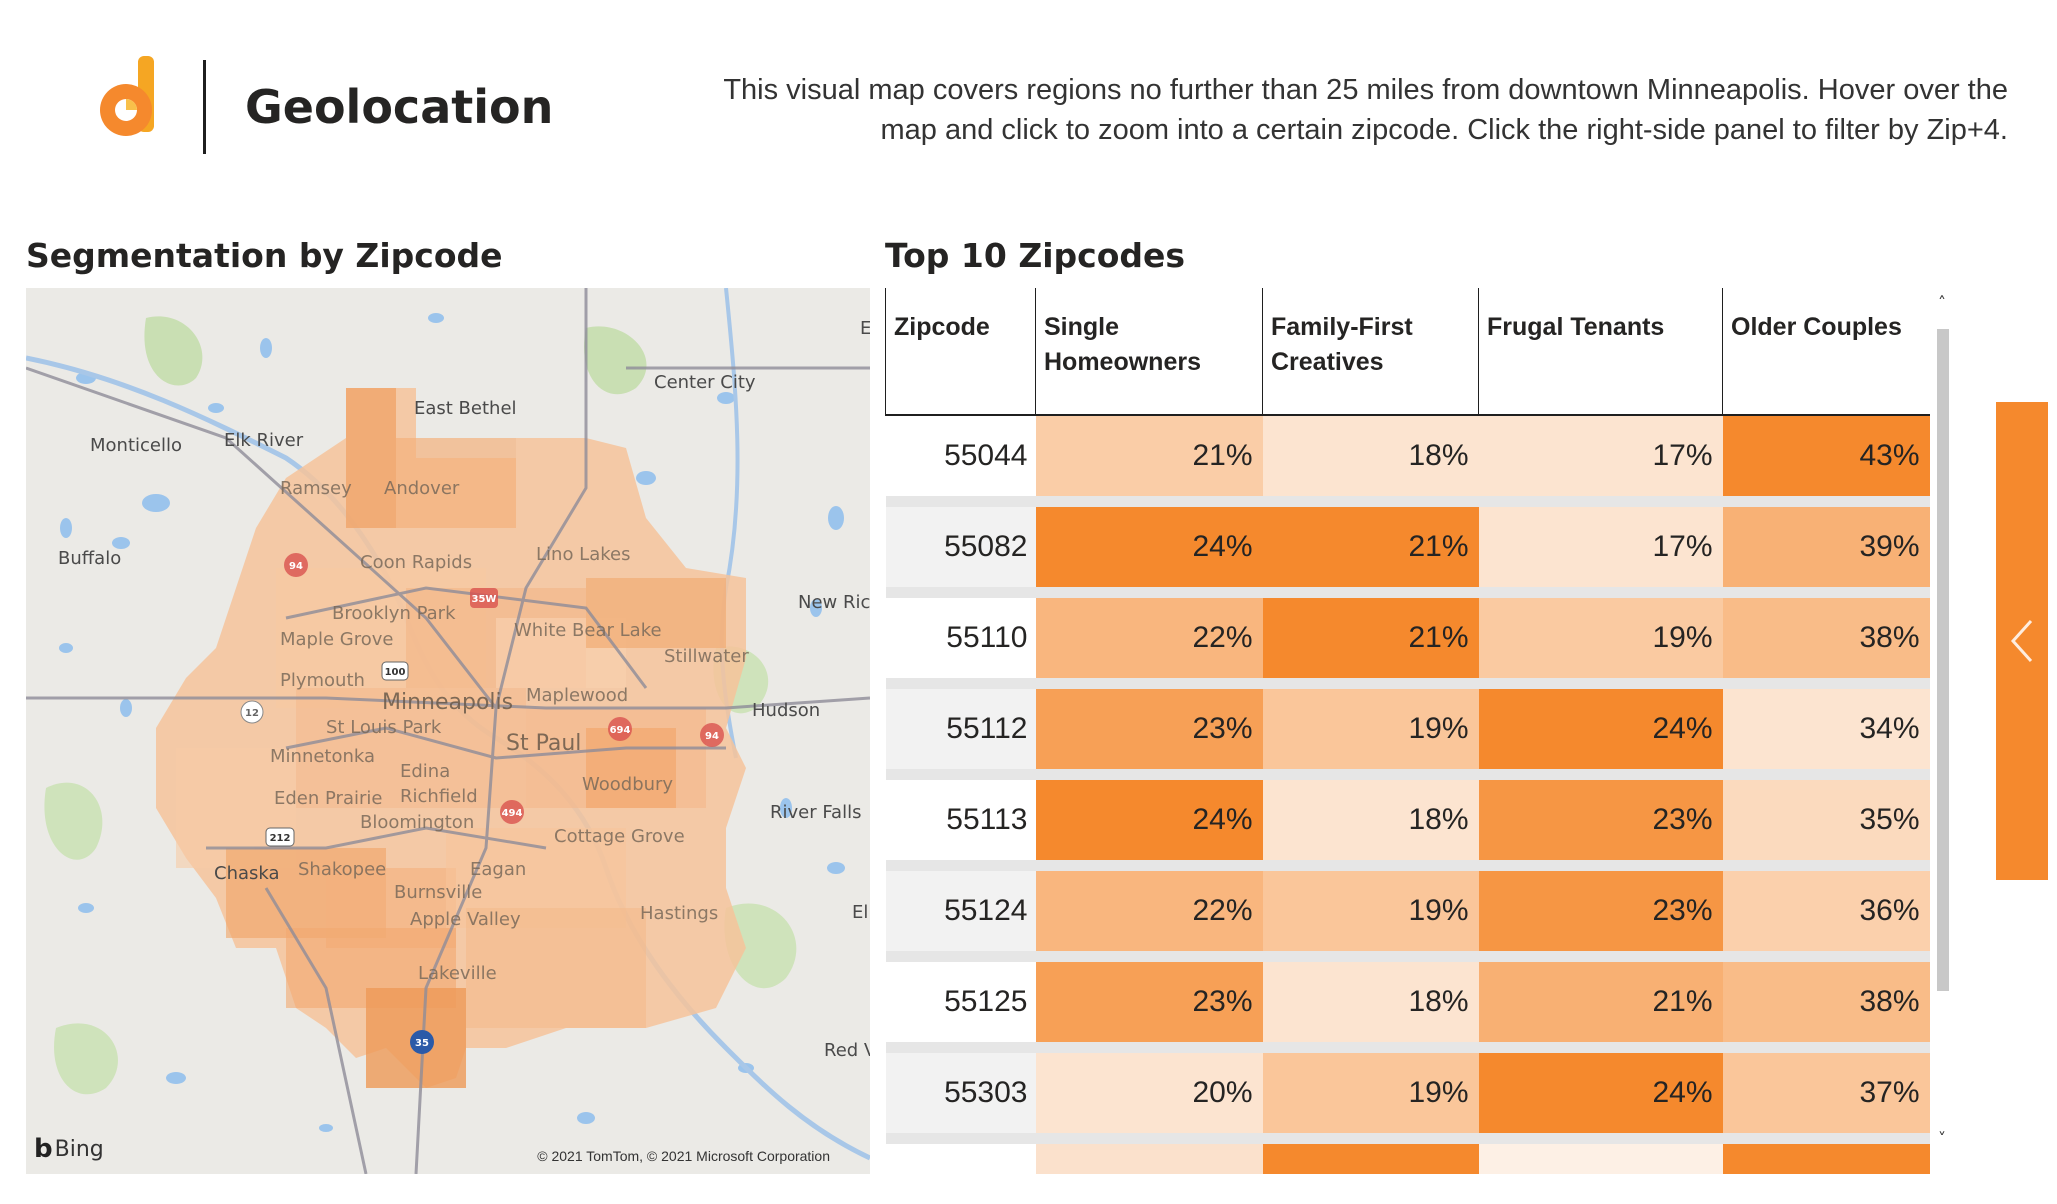 The height and width of the screenshot is (1204, 2057). Describe the element at coordinates (543, 743) in the screenshot. I see `place-label: St Paul` at that location.